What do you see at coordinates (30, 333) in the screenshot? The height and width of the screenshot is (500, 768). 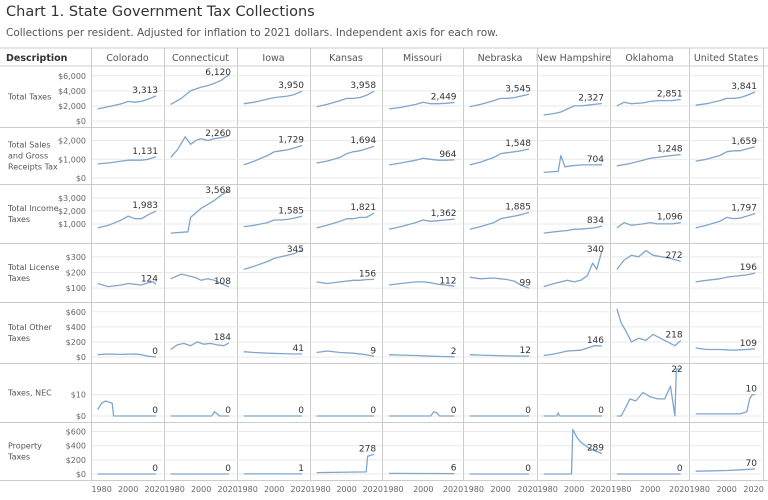 I see `row-label: Total Other Taxes` at bounding box center [30, 333].